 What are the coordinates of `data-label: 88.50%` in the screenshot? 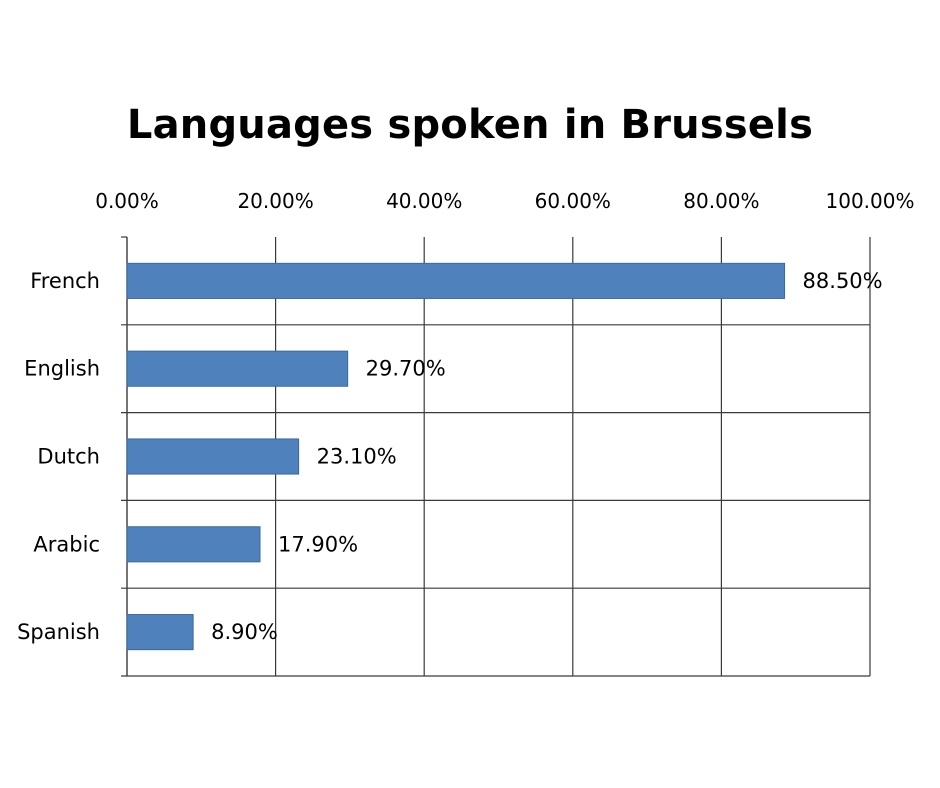 It's located at (843, 281).